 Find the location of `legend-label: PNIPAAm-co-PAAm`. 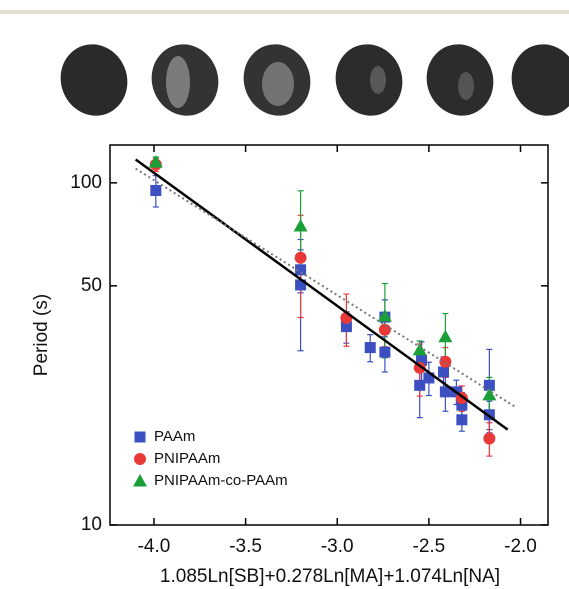

legend-label: PNIPAAm-co-PAAm is located at coordinates (221, 480).